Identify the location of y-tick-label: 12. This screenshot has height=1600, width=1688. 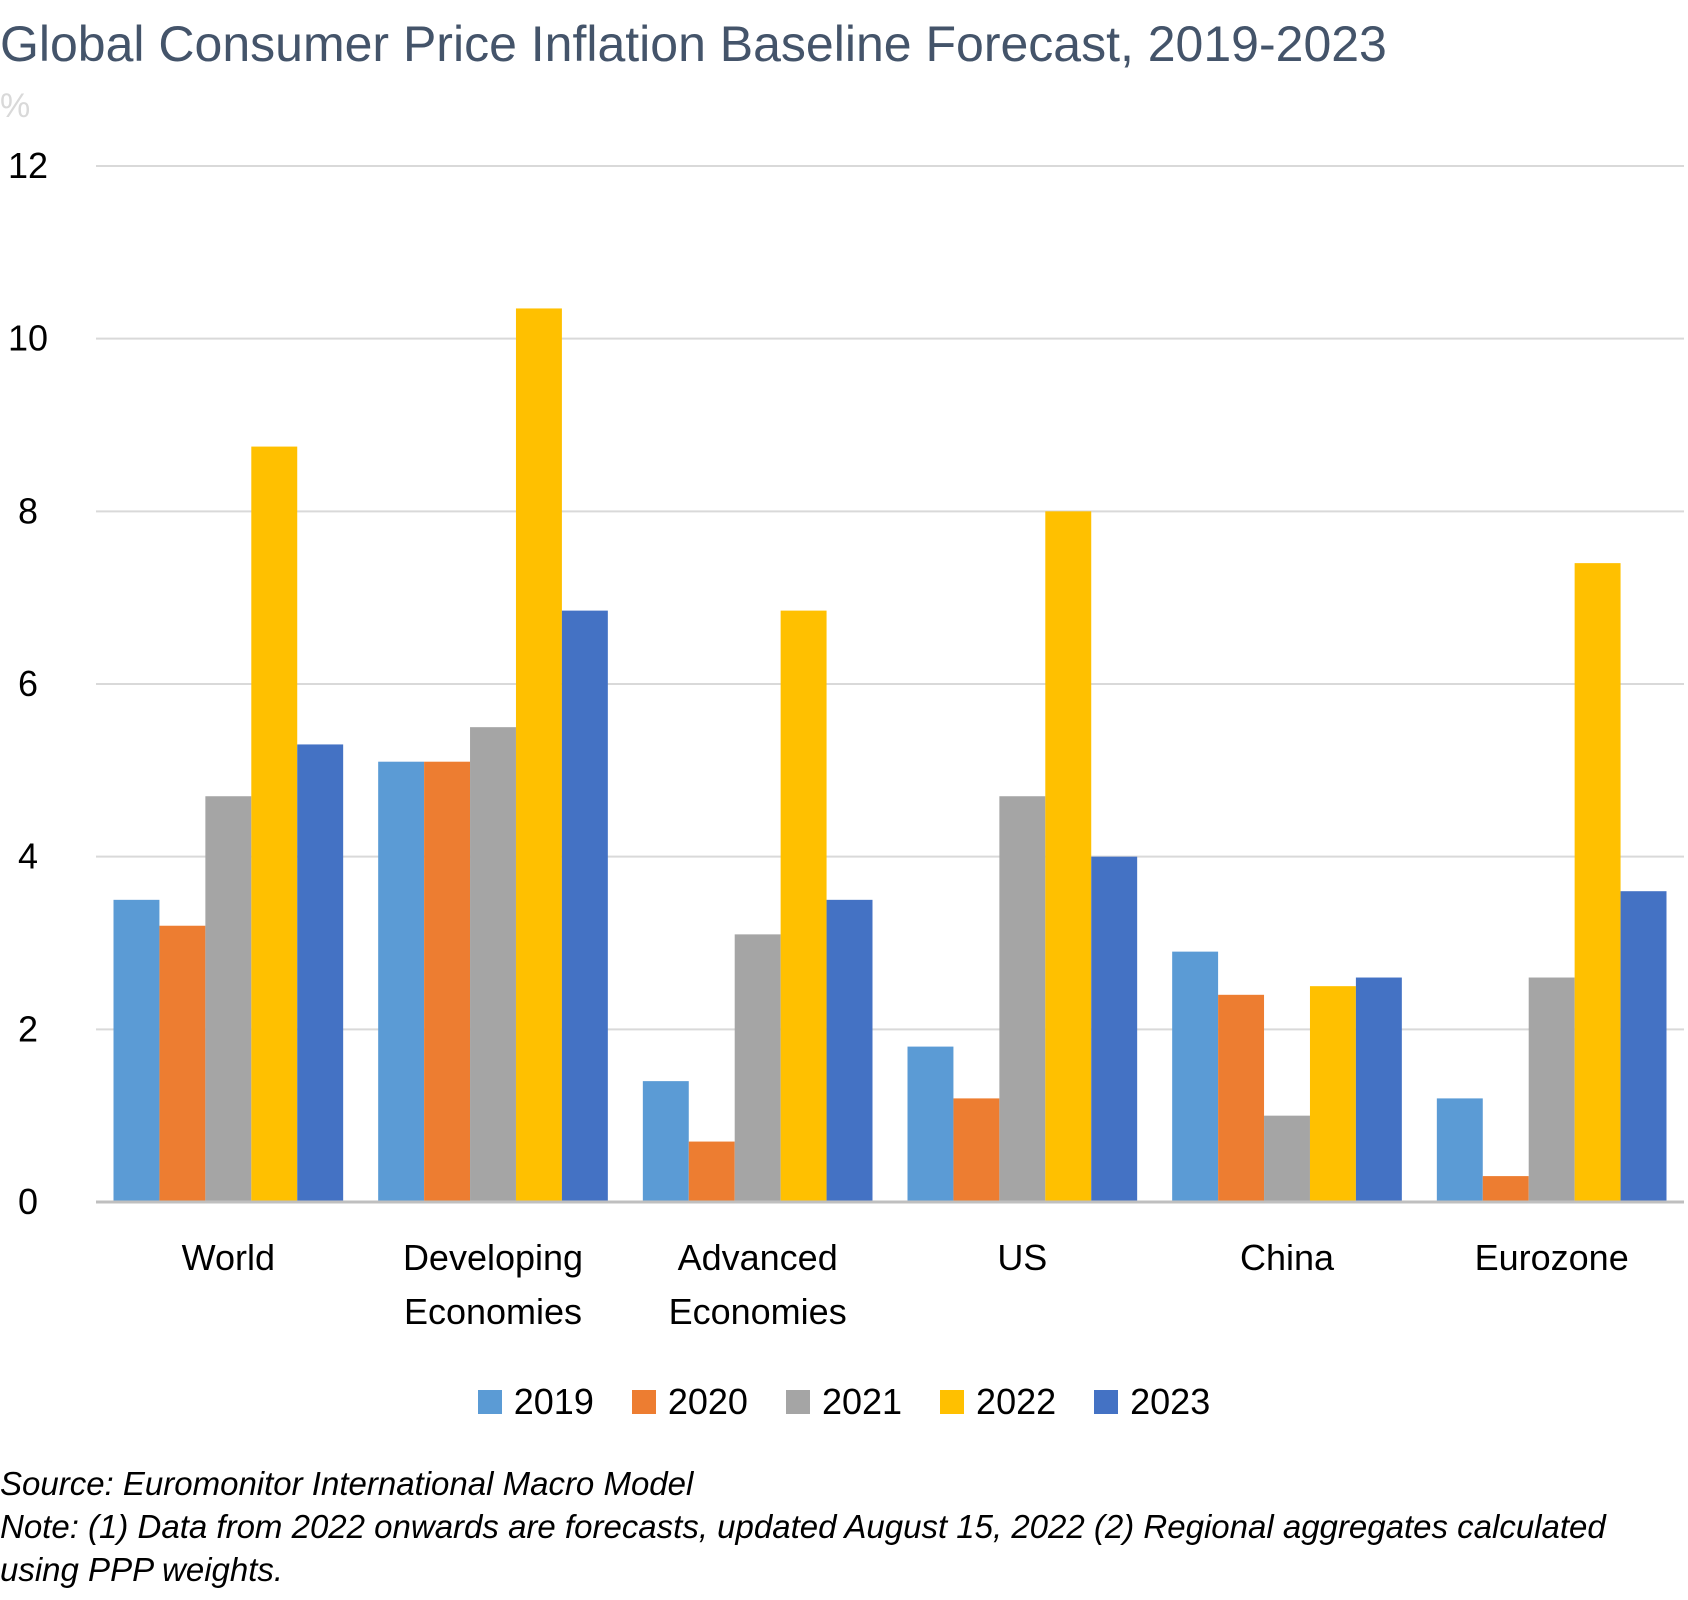
(28, 165).